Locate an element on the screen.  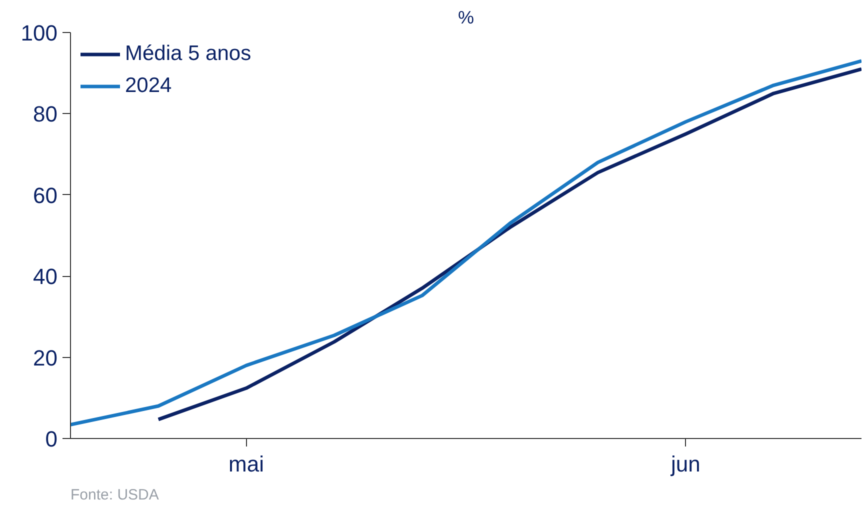
y-tick-label: 80 is located at coordinates (45, 114).